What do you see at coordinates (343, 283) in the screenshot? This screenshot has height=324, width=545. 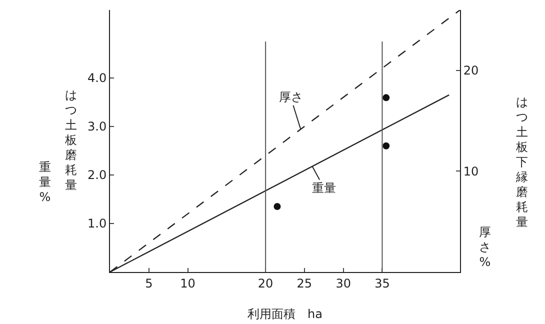 I see `x-tick-label: 30` at bounding box center [343, 283].